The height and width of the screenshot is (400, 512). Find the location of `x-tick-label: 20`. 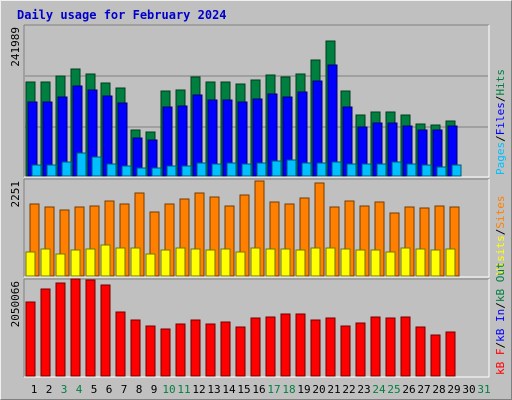

x-tick-label: 20 is located at coordinates (318, 389).